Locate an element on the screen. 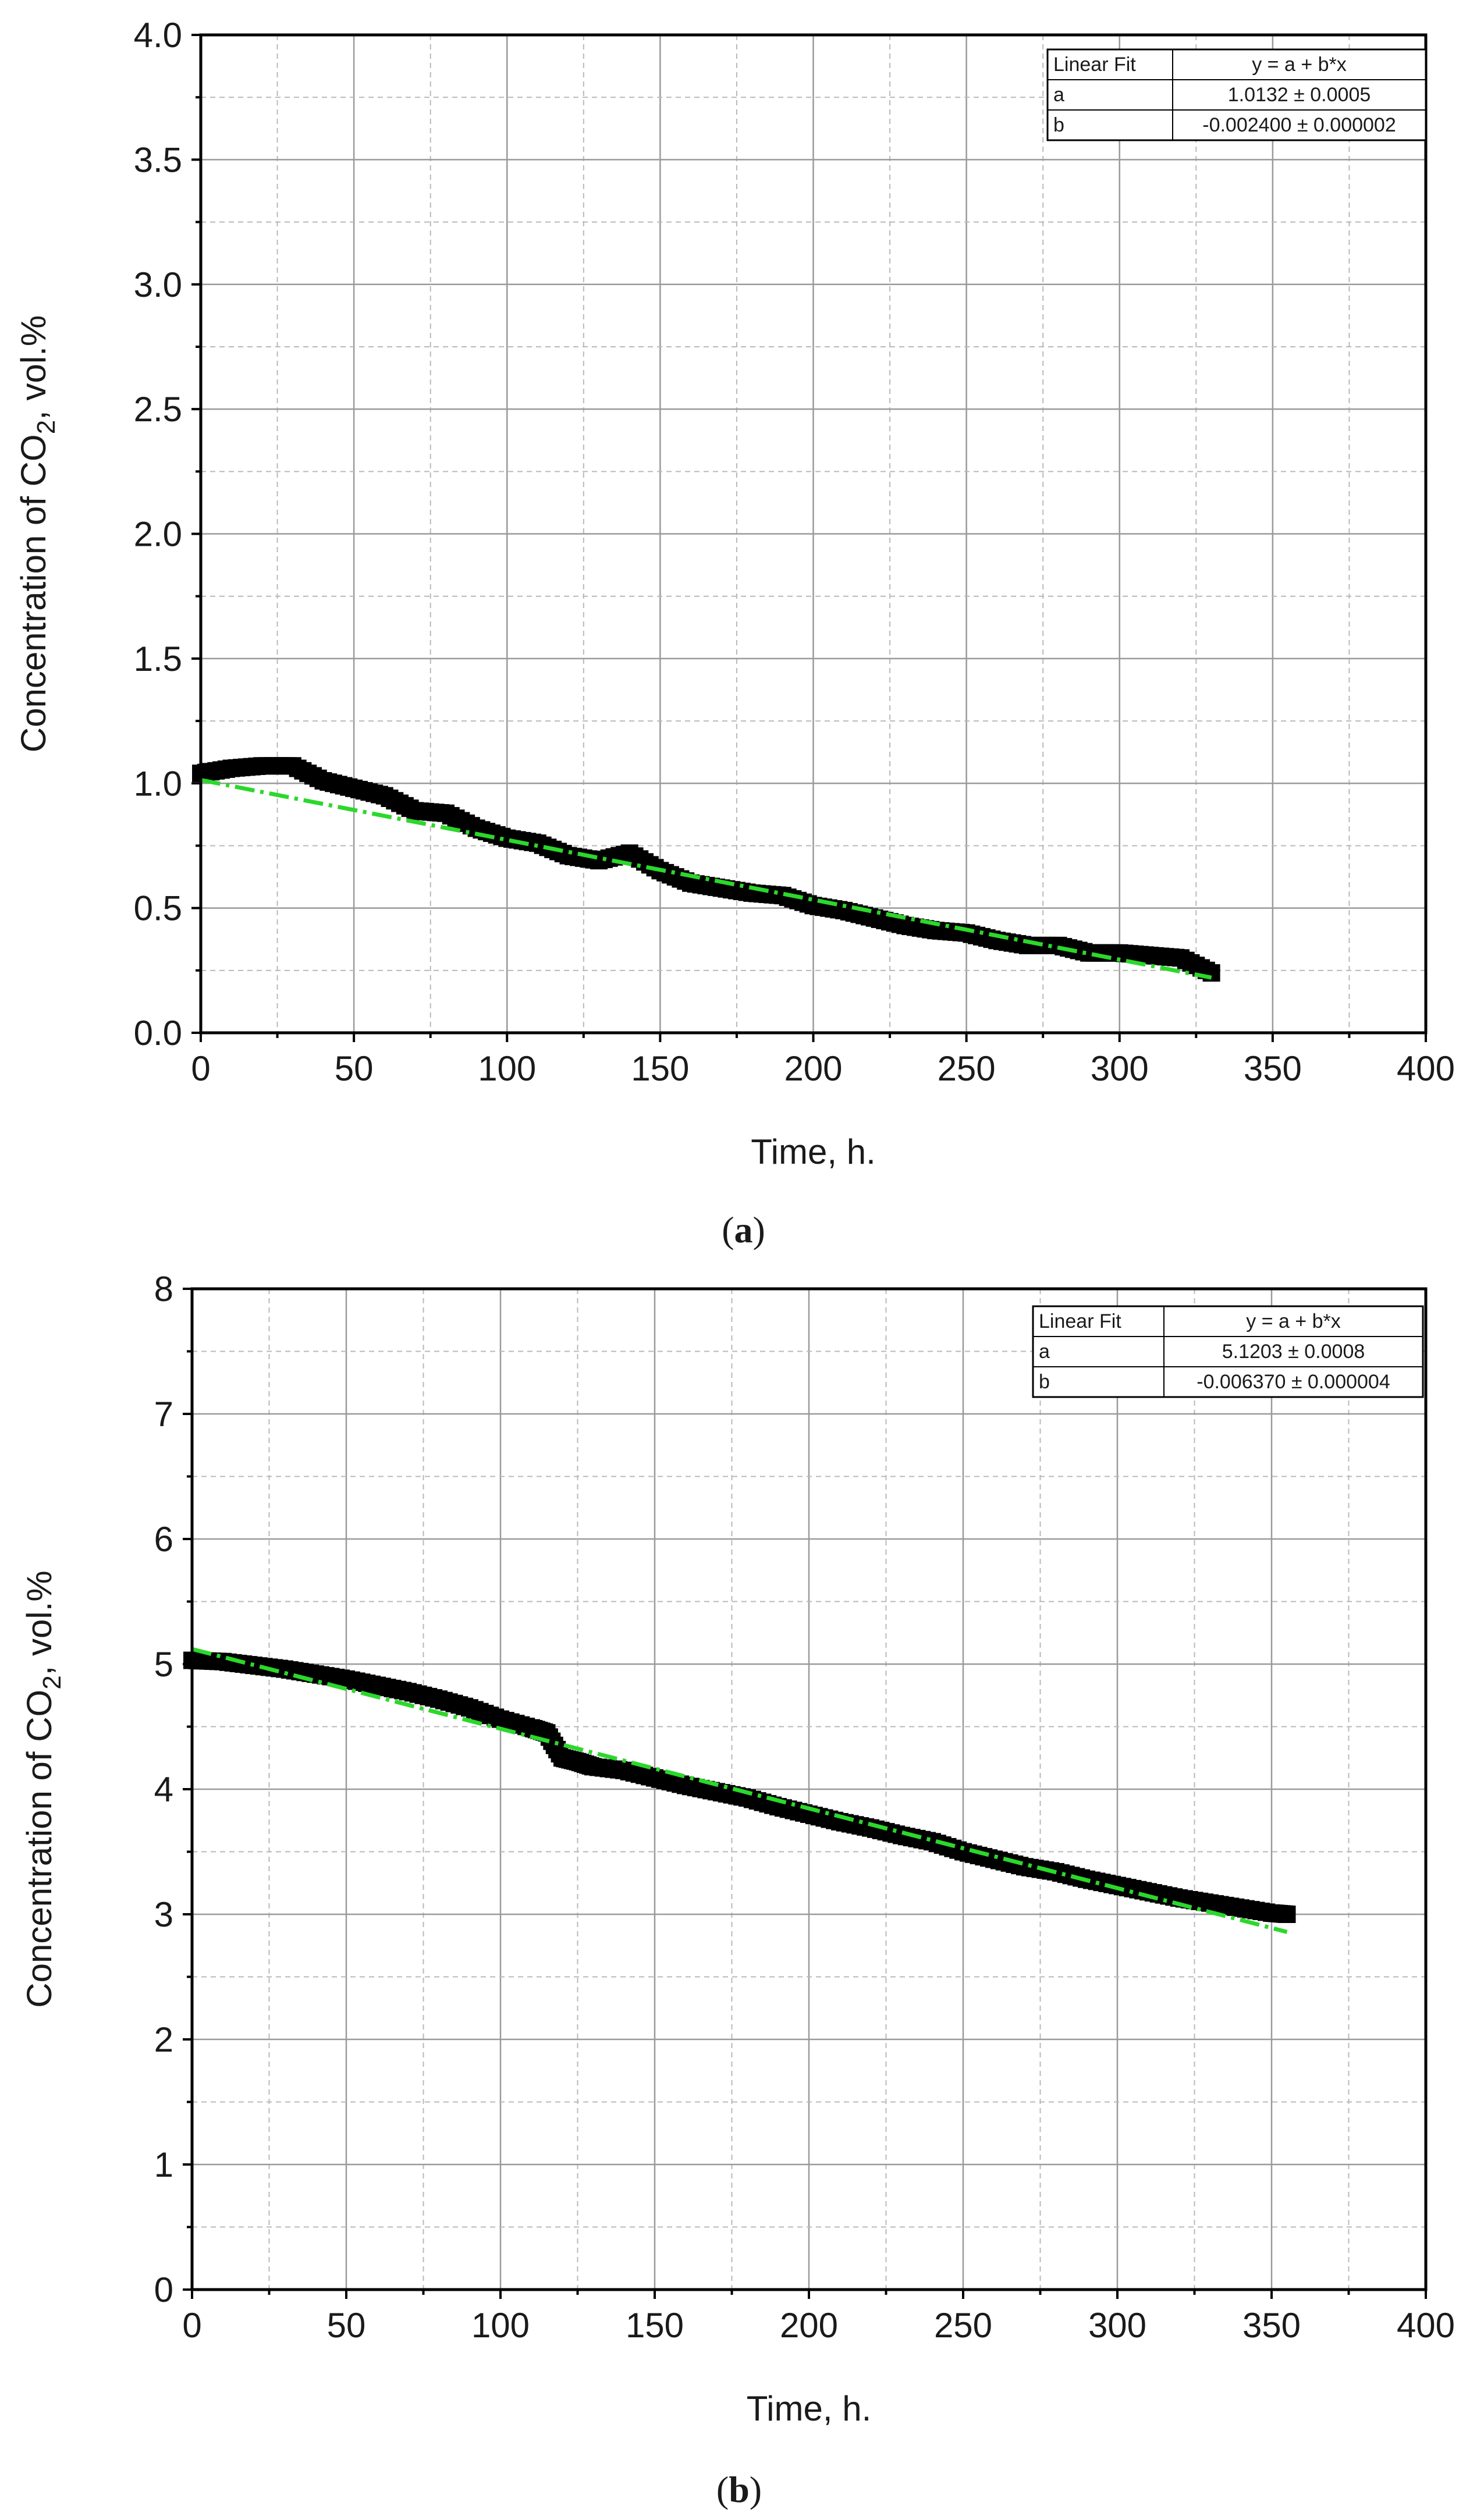 Image resolution: width=1484 pixels, height=2520 pixels. y-tick-label: 6 is located at coordinates (163, 1539).